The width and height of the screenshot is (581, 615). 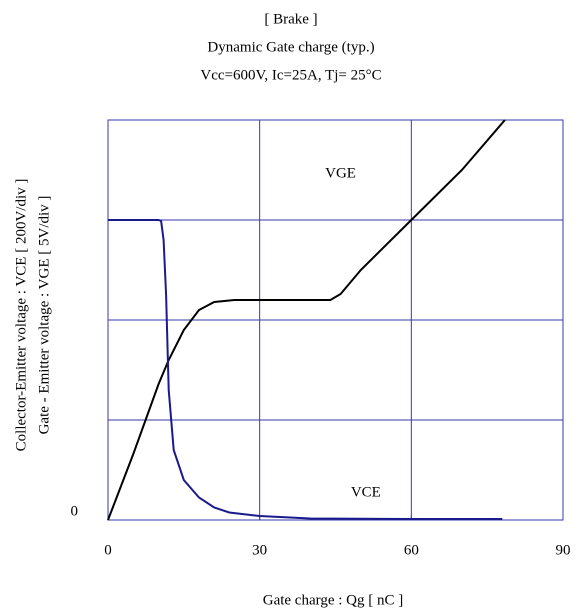 What do you see at coordinates (259, 550) in the screenshot?
I see `x-tick-label: 30` at bounding box center [259, 550].